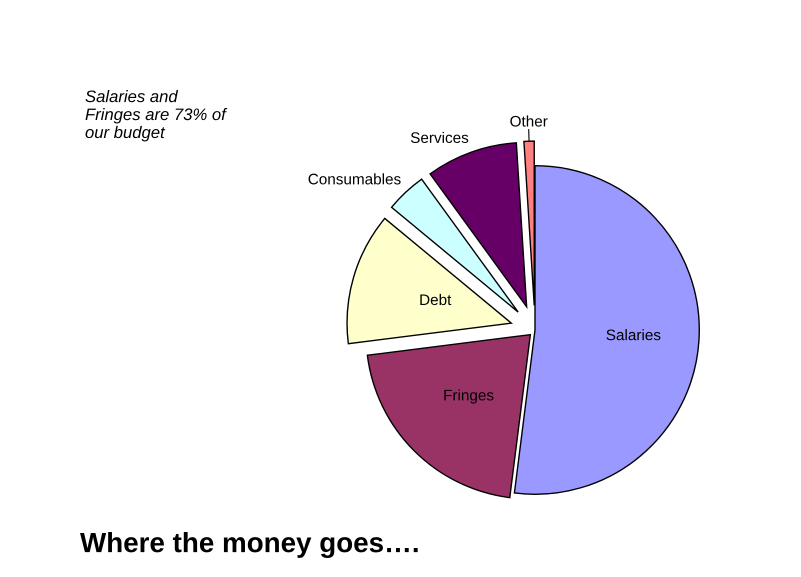 This screenshot has width=801, height=577. I want to click on slice-label: Salaries, so click(633, 334).